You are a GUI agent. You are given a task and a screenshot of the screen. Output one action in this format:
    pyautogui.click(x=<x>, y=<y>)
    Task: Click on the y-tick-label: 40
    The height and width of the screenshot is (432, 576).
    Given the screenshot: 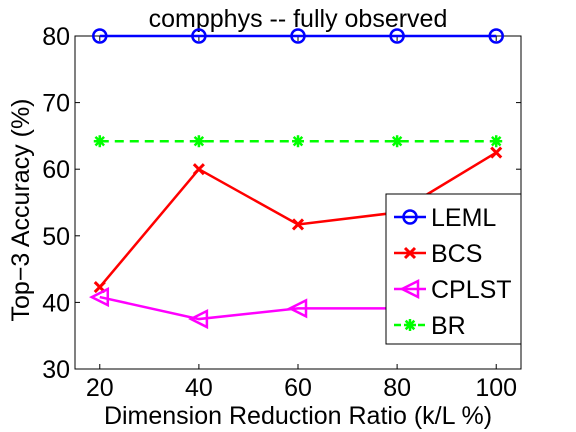 What is the action you would take?
    pyautogui.click(x=56, y=303)
    